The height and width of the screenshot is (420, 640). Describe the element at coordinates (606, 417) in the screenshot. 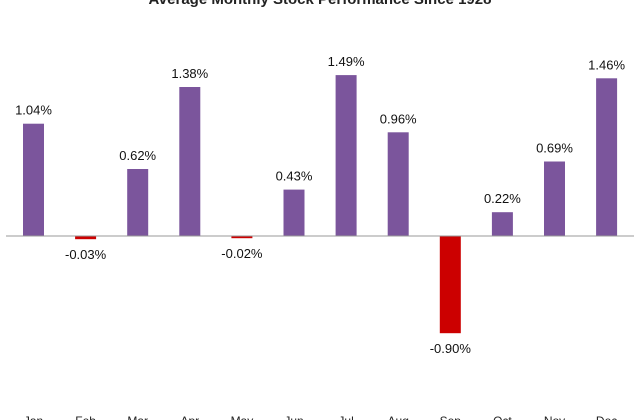

I see `x-tick-dec: Dec` at that location.